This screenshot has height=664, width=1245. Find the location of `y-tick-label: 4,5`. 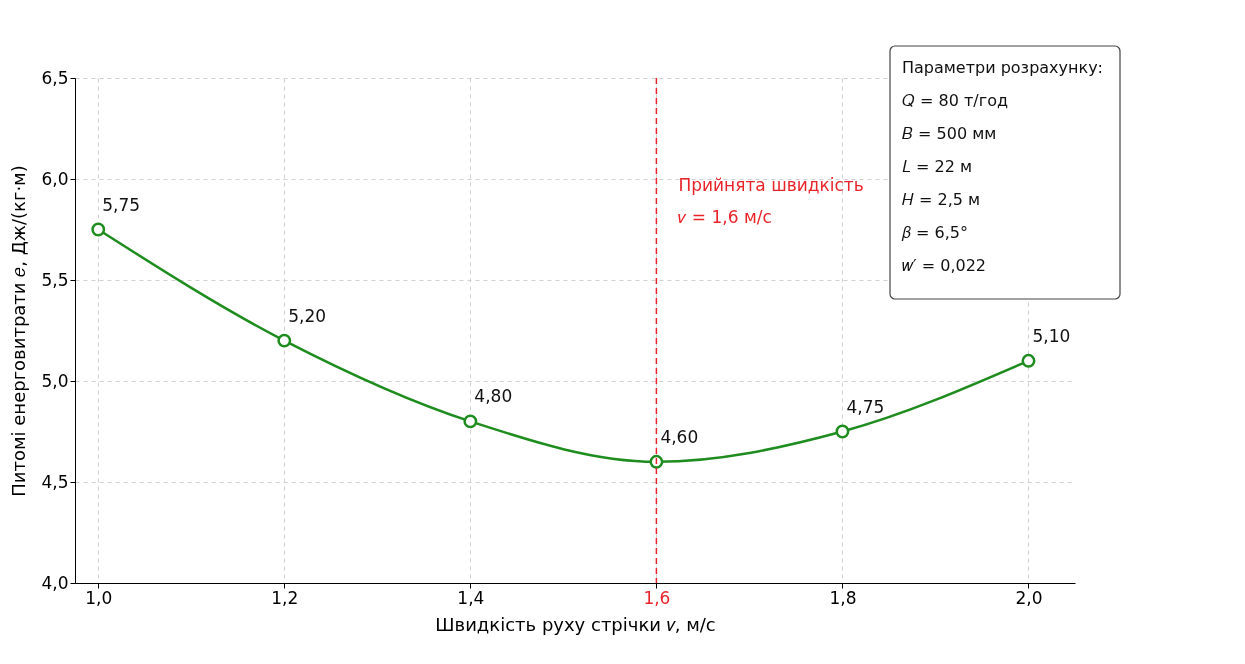

y-tick-label: 4,5 is located at coordinates (55, 481).